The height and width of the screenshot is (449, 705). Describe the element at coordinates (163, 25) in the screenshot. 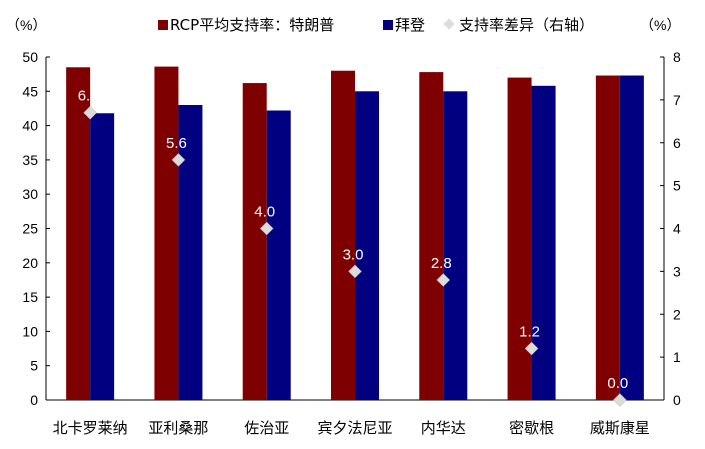

I see `legend-swatch-trump` at that location.